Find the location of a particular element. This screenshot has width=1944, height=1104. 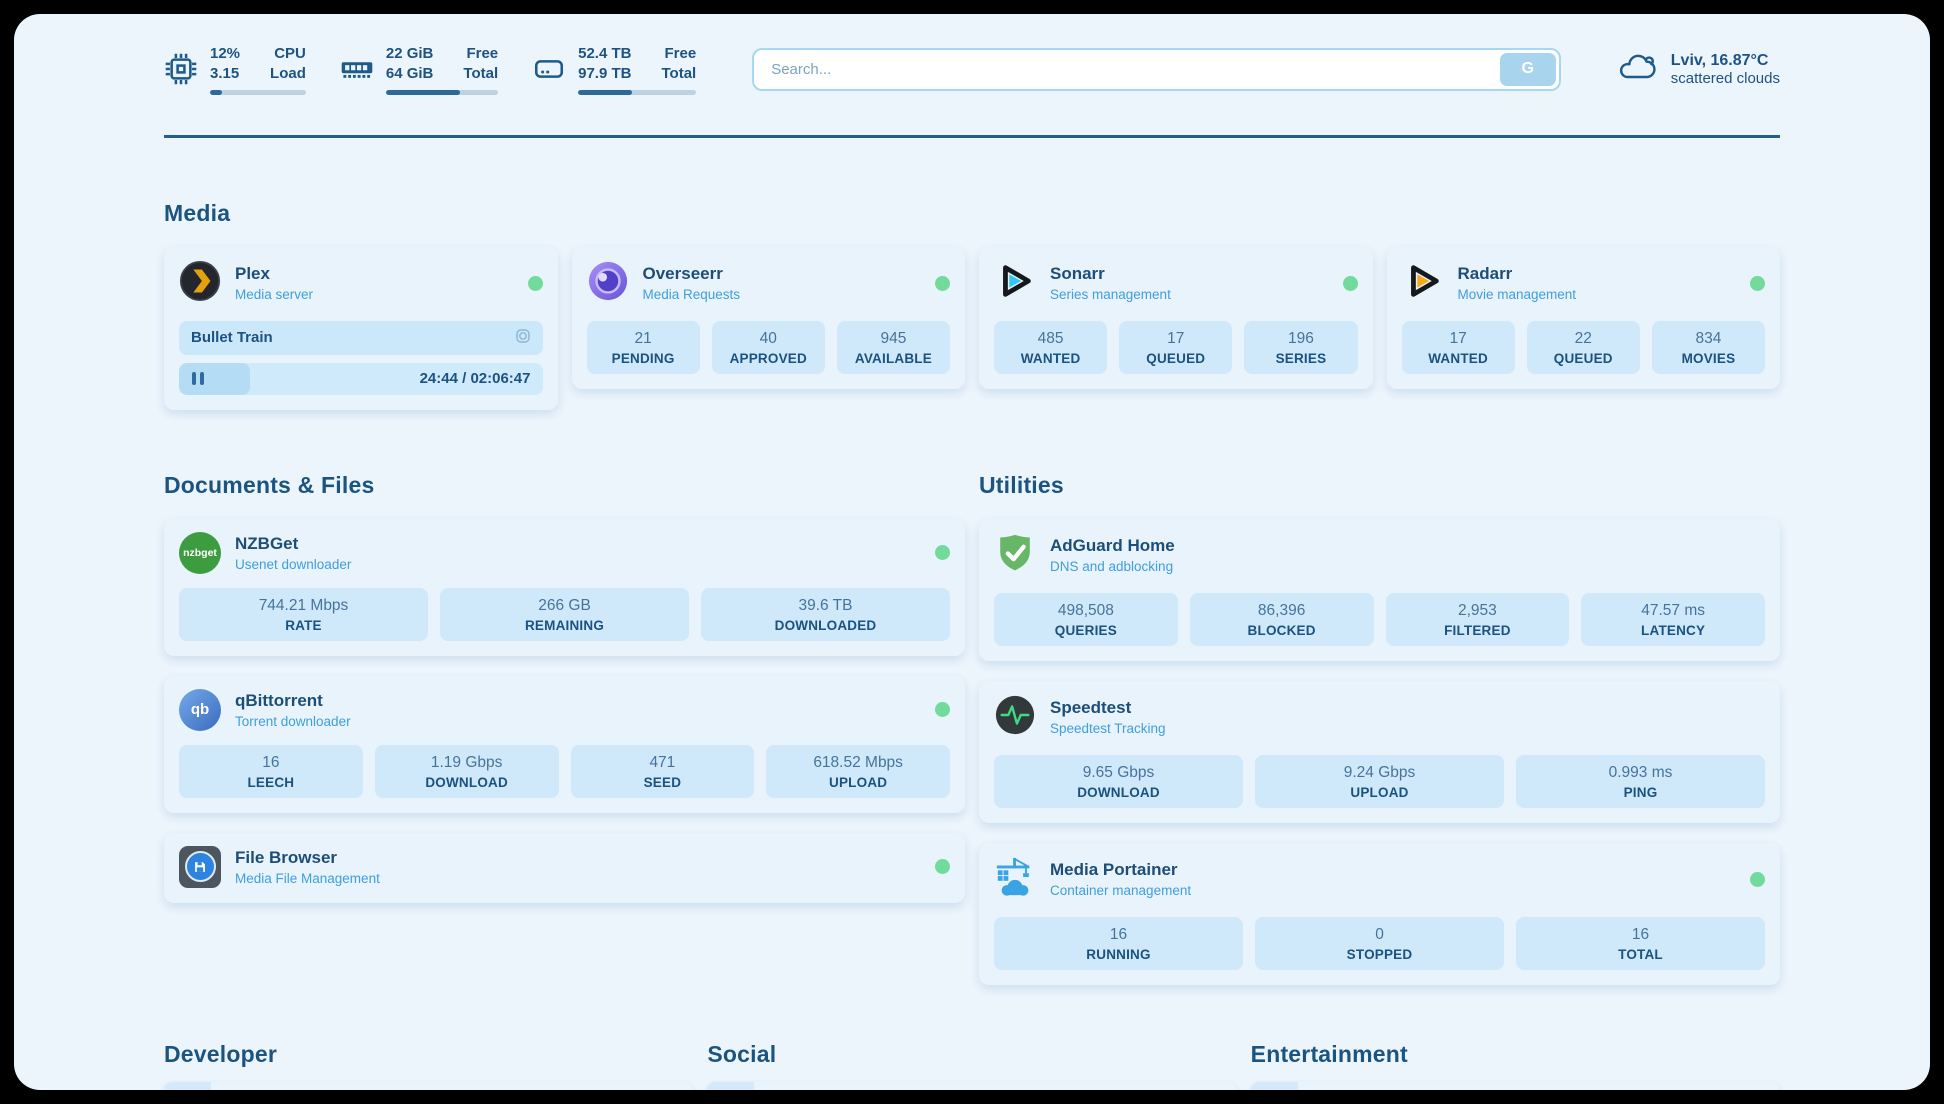

app-card-plex: Plex Media server Bullet Train is located at coordinates (361, 328).